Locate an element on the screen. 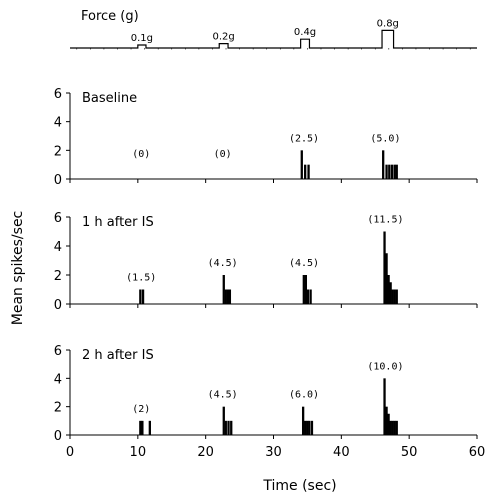 The height and width of the screenshot is (500, 493). response-annotation: (5.0) is located at coordinates (385, 138).